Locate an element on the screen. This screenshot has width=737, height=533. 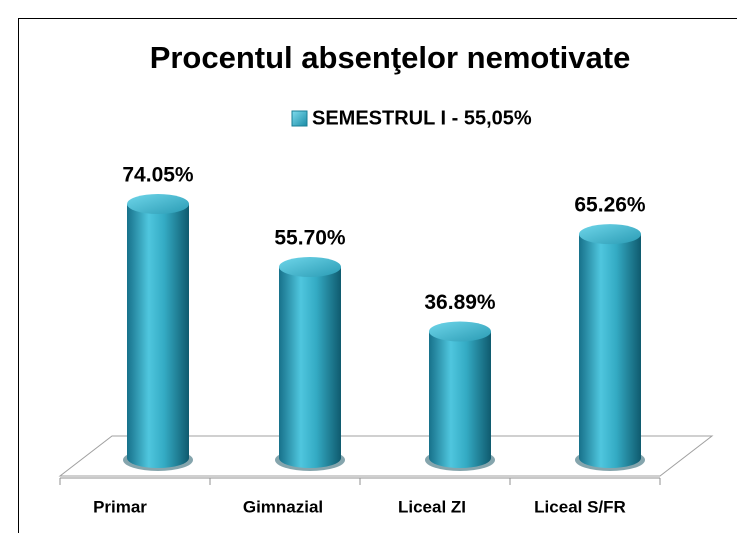
x-tick-label: Gimnazial is located at coordinates (283, 506).